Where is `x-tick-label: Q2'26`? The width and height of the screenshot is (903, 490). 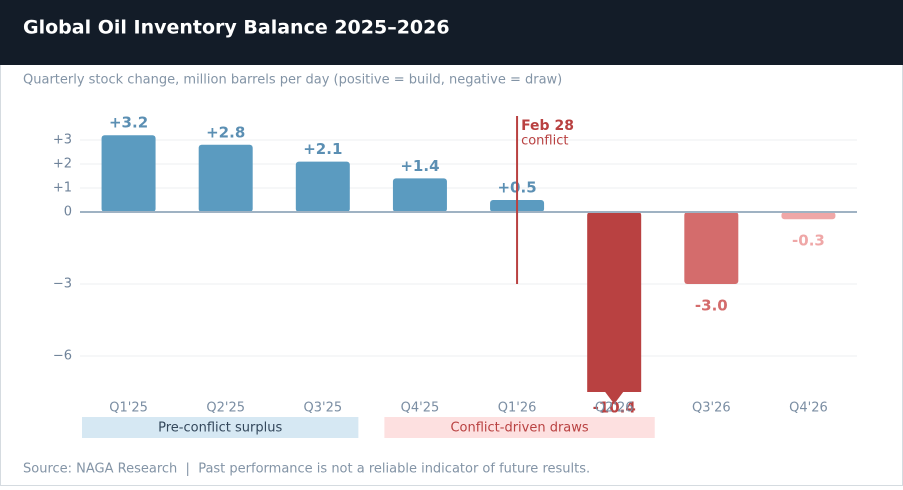 x-tick-label: Q2'26 is located at coordinates (614, 408).